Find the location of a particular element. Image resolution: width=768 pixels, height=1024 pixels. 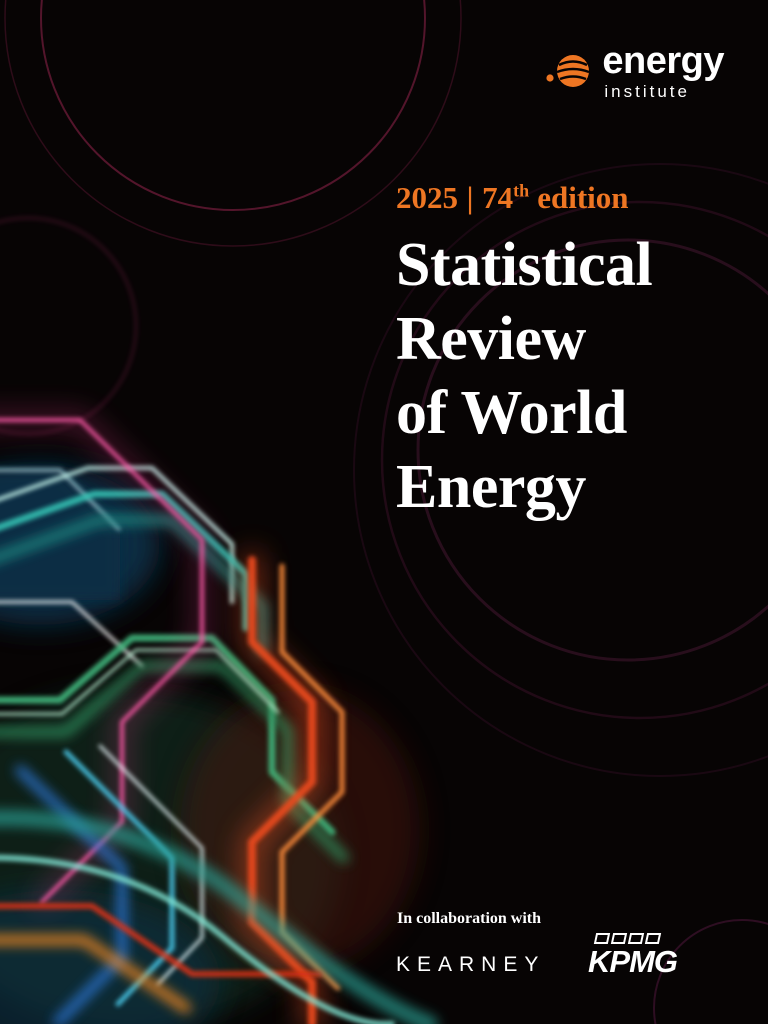

page-title: Statistical Review of World Energy is located at coordinates (524, 376).